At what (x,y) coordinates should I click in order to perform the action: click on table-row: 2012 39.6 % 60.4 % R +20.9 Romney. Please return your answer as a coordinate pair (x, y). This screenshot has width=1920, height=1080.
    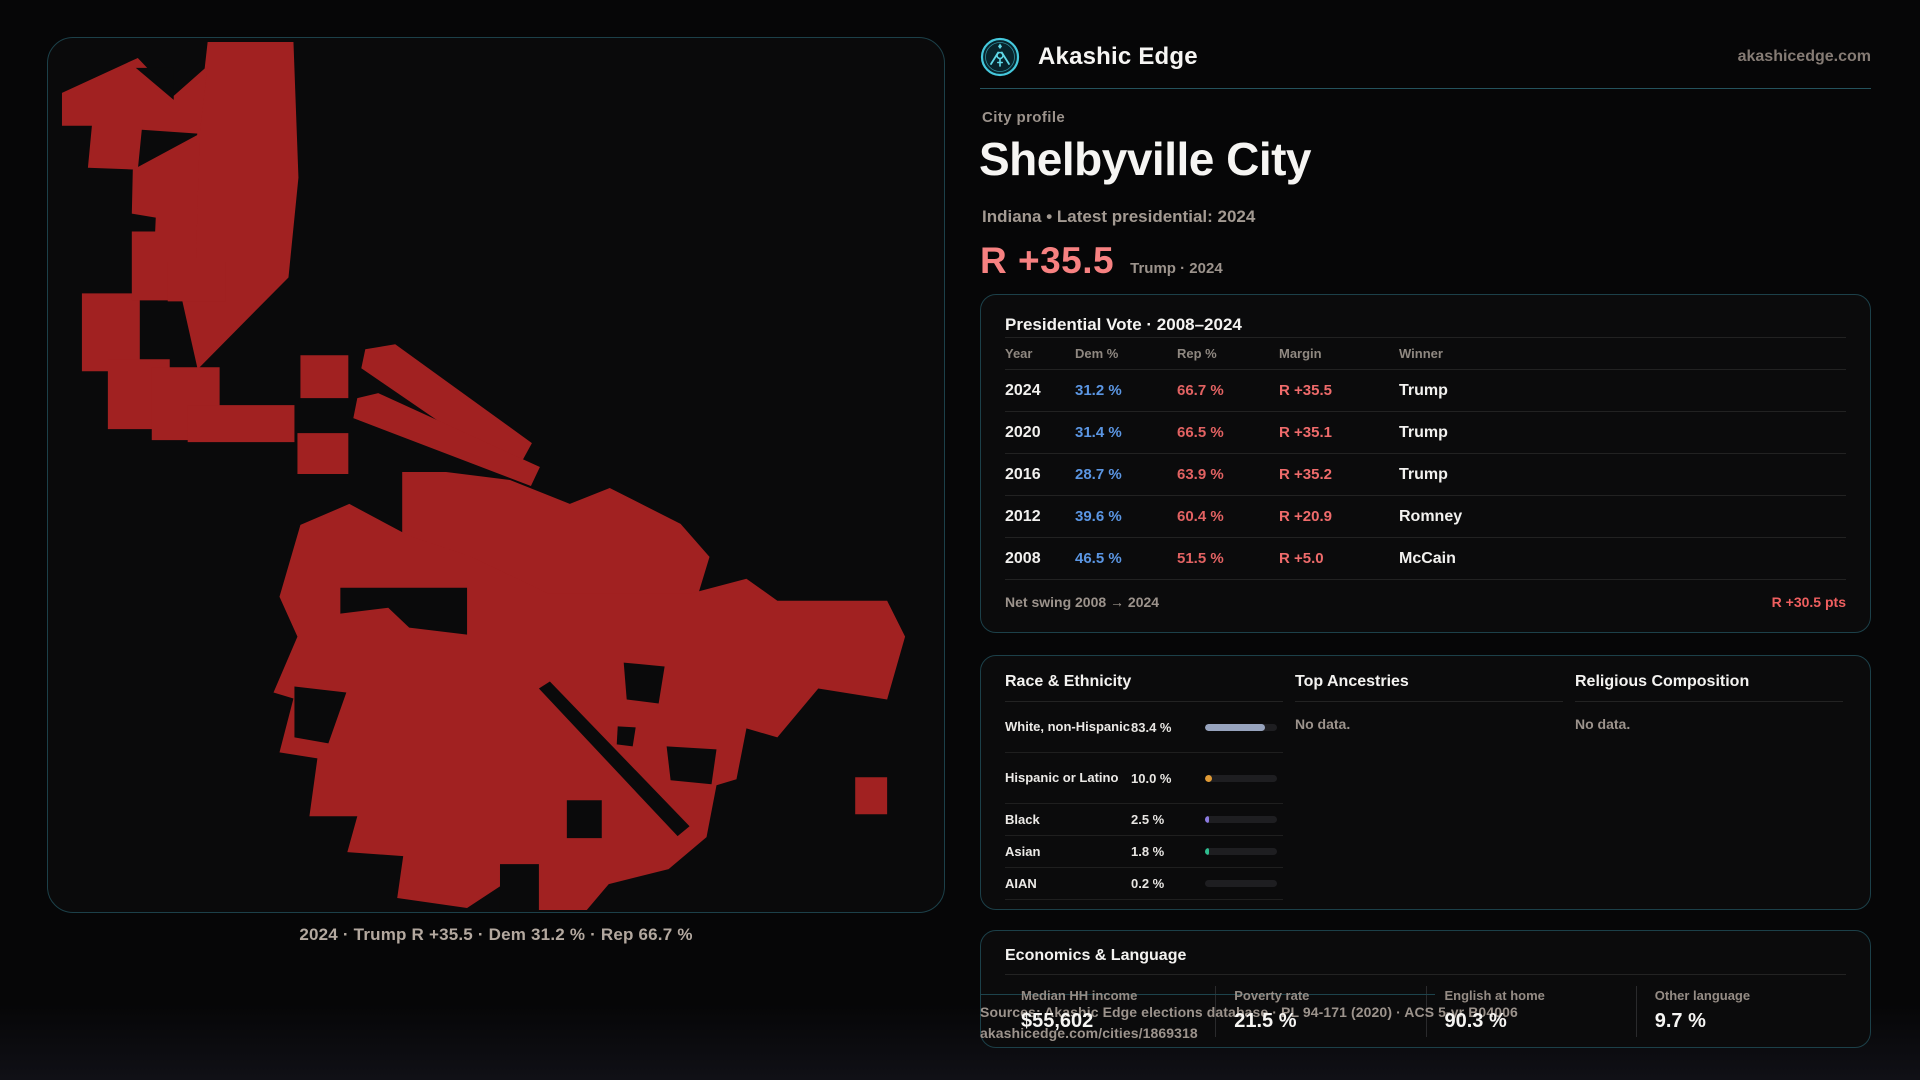
    Looking at the image, I should click on (1425, 516).